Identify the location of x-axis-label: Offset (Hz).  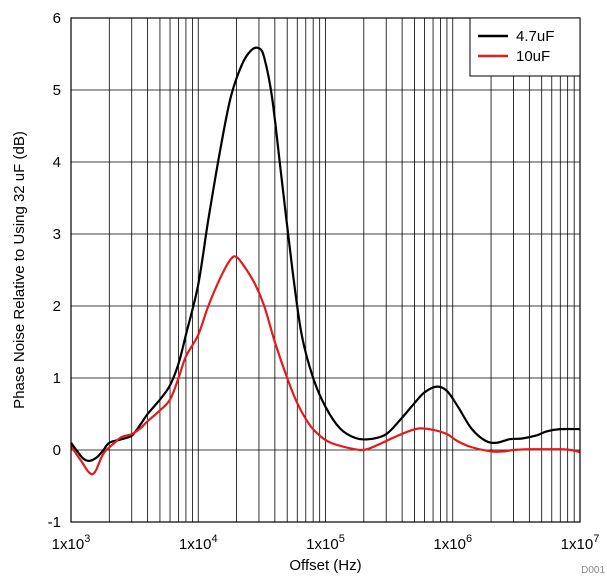
(325, 565).